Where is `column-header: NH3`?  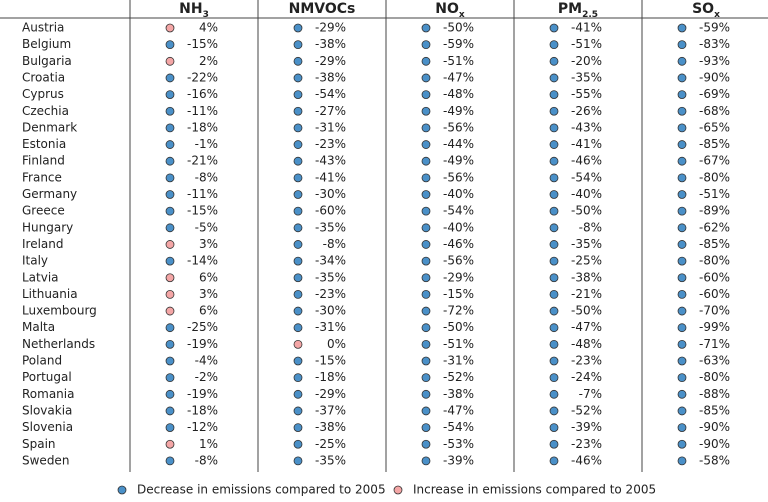 column-header: NH3 is located at coordinates (194, 10).